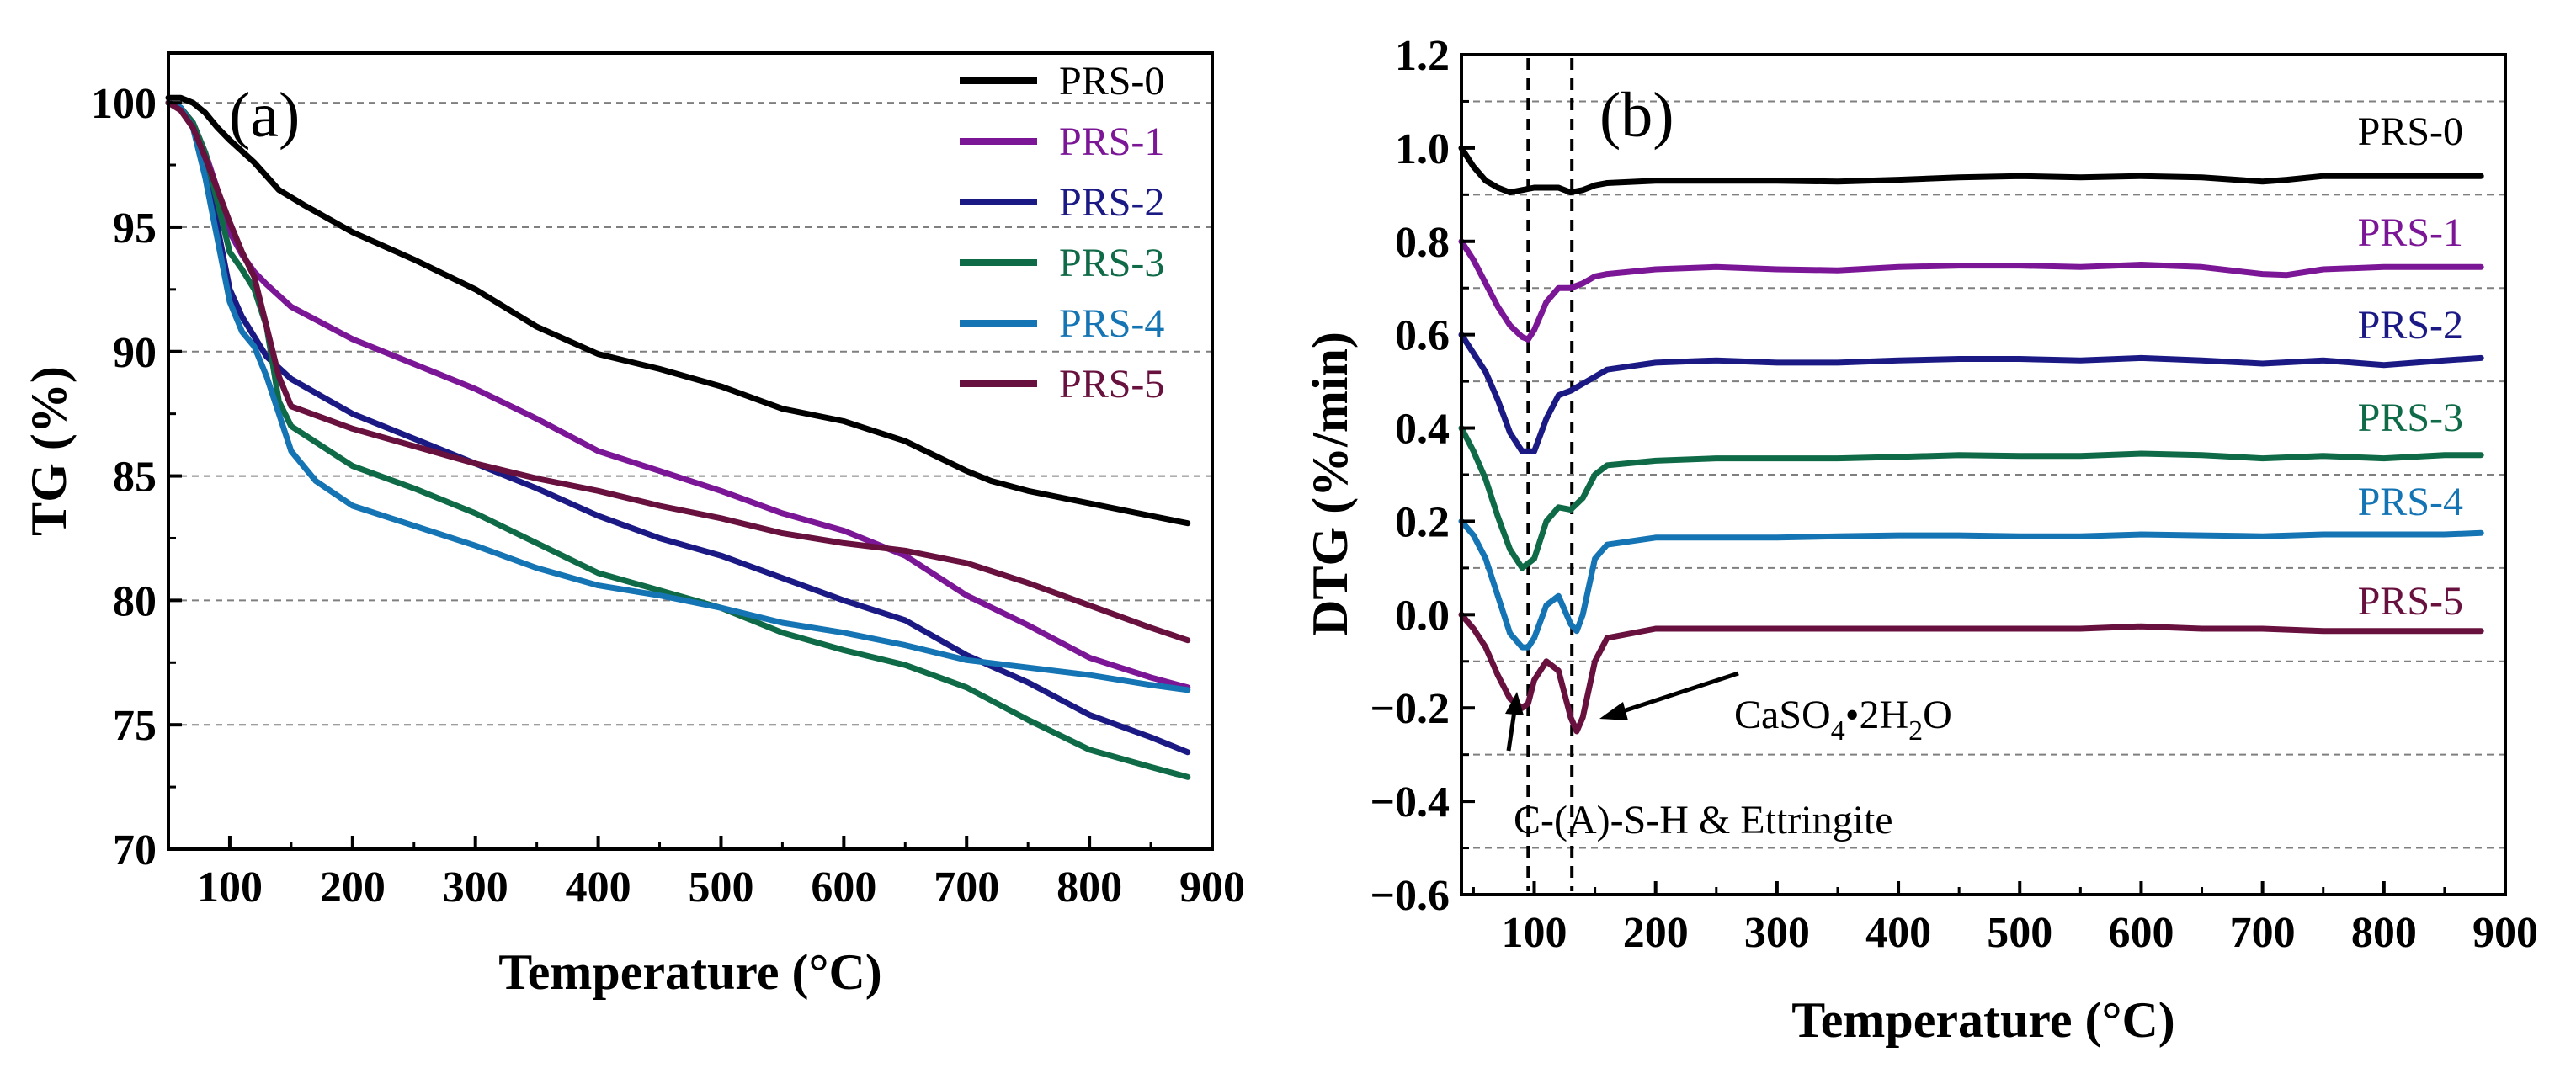 The height and width of the screenshot is (1068, 2576). What do you see at coordinates (1843, 720) in the screenshot?
I see `annotation-gypsum-text: CaSO4•2H2O` at bounding box center [1843, 720].